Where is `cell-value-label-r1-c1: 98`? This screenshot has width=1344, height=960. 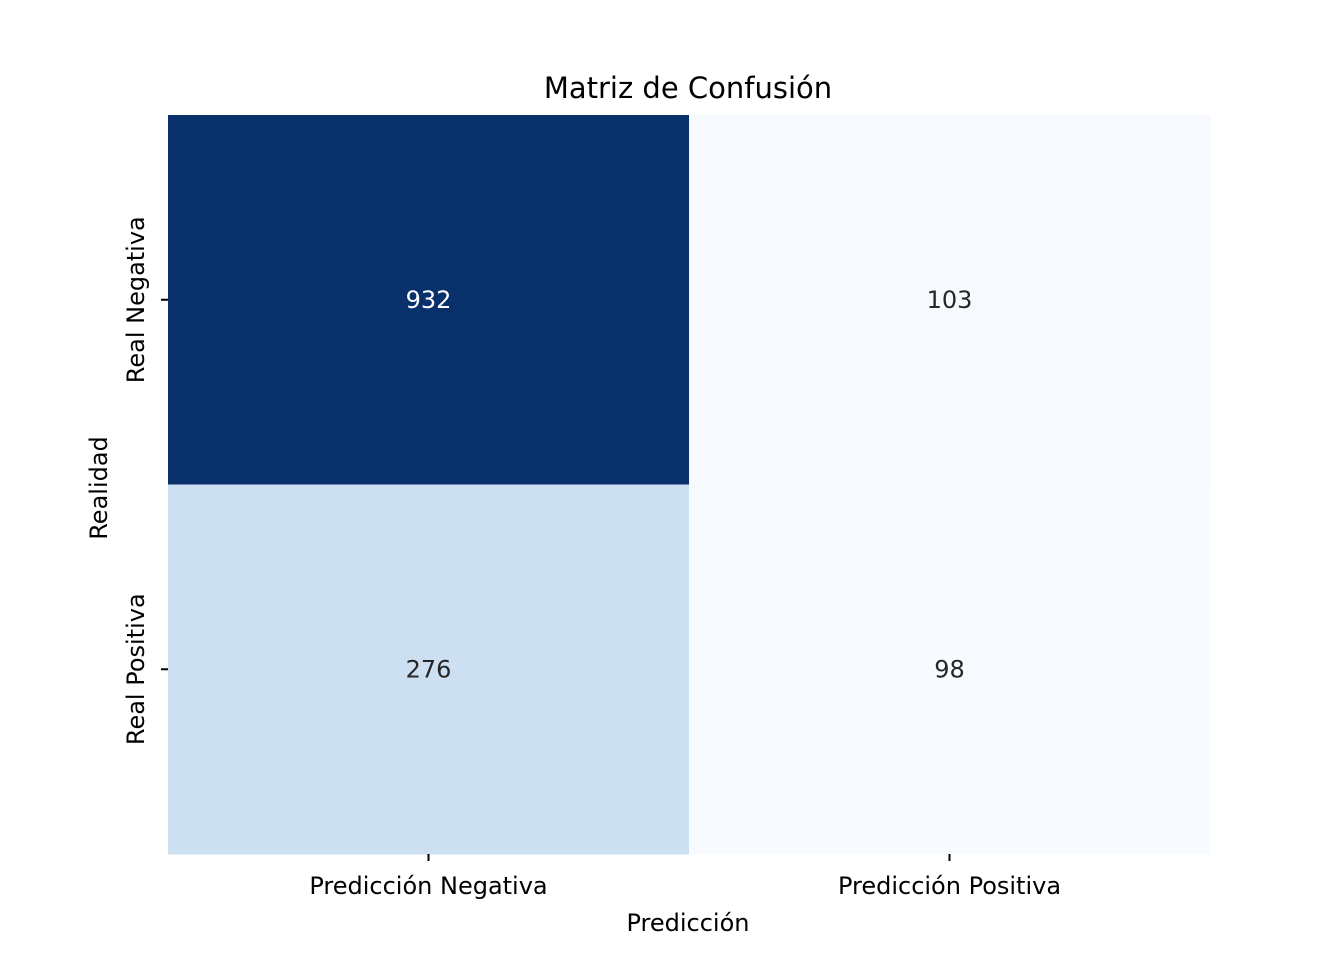 cell-value-label-r1-c1: 98 is located at coordinates (949, 669).